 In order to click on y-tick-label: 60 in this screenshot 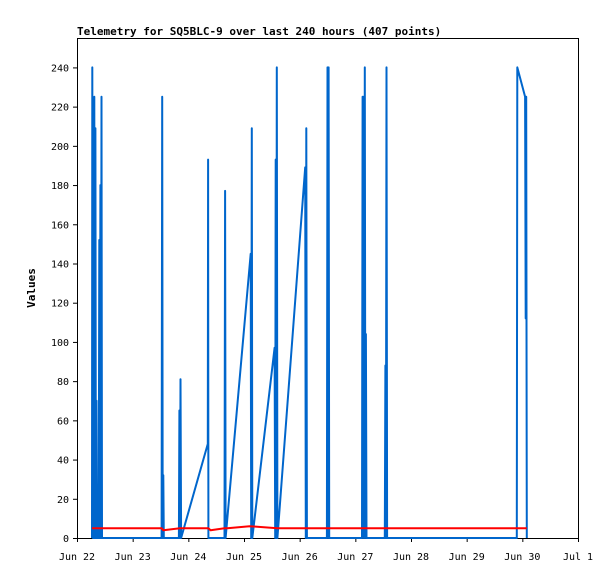, I will do `click(63, 421)`.